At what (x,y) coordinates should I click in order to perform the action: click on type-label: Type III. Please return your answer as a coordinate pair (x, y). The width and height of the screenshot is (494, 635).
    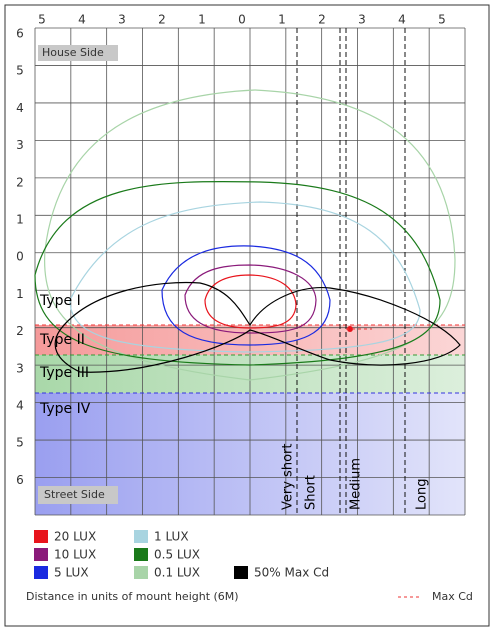
    Looking at the image, I should click on (64, 373).